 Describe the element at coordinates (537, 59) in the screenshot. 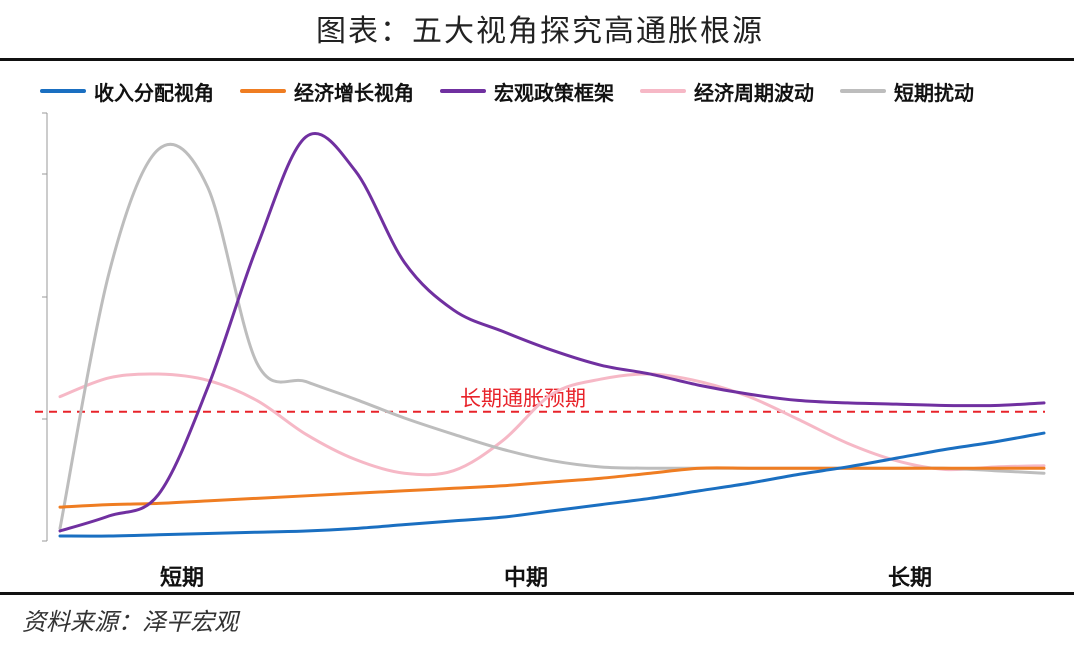

I see `top-rule` at that location.